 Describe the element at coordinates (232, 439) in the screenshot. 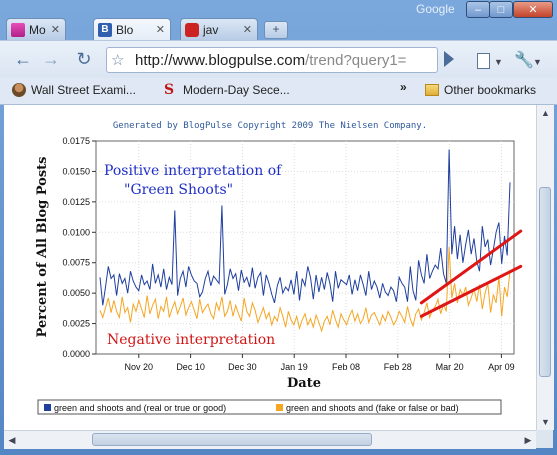

I see `horizontal-scroll-thumb` at that location.